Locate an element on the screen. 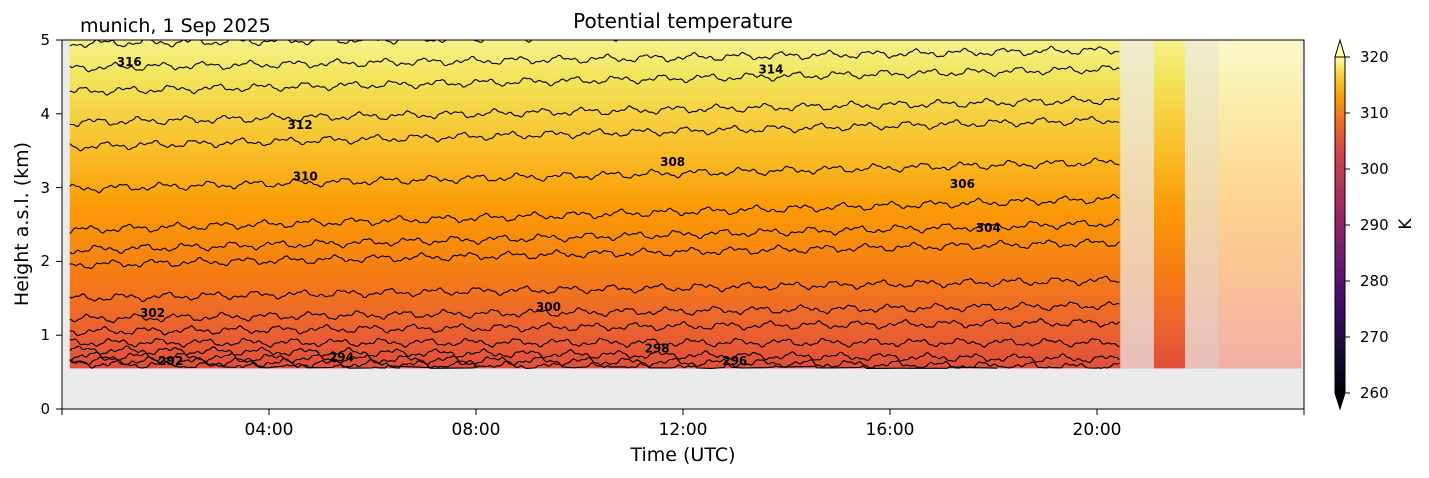 This screenshot has width=1429, height=478. y-tick-label: 3 is located at coordinates (45, 187).